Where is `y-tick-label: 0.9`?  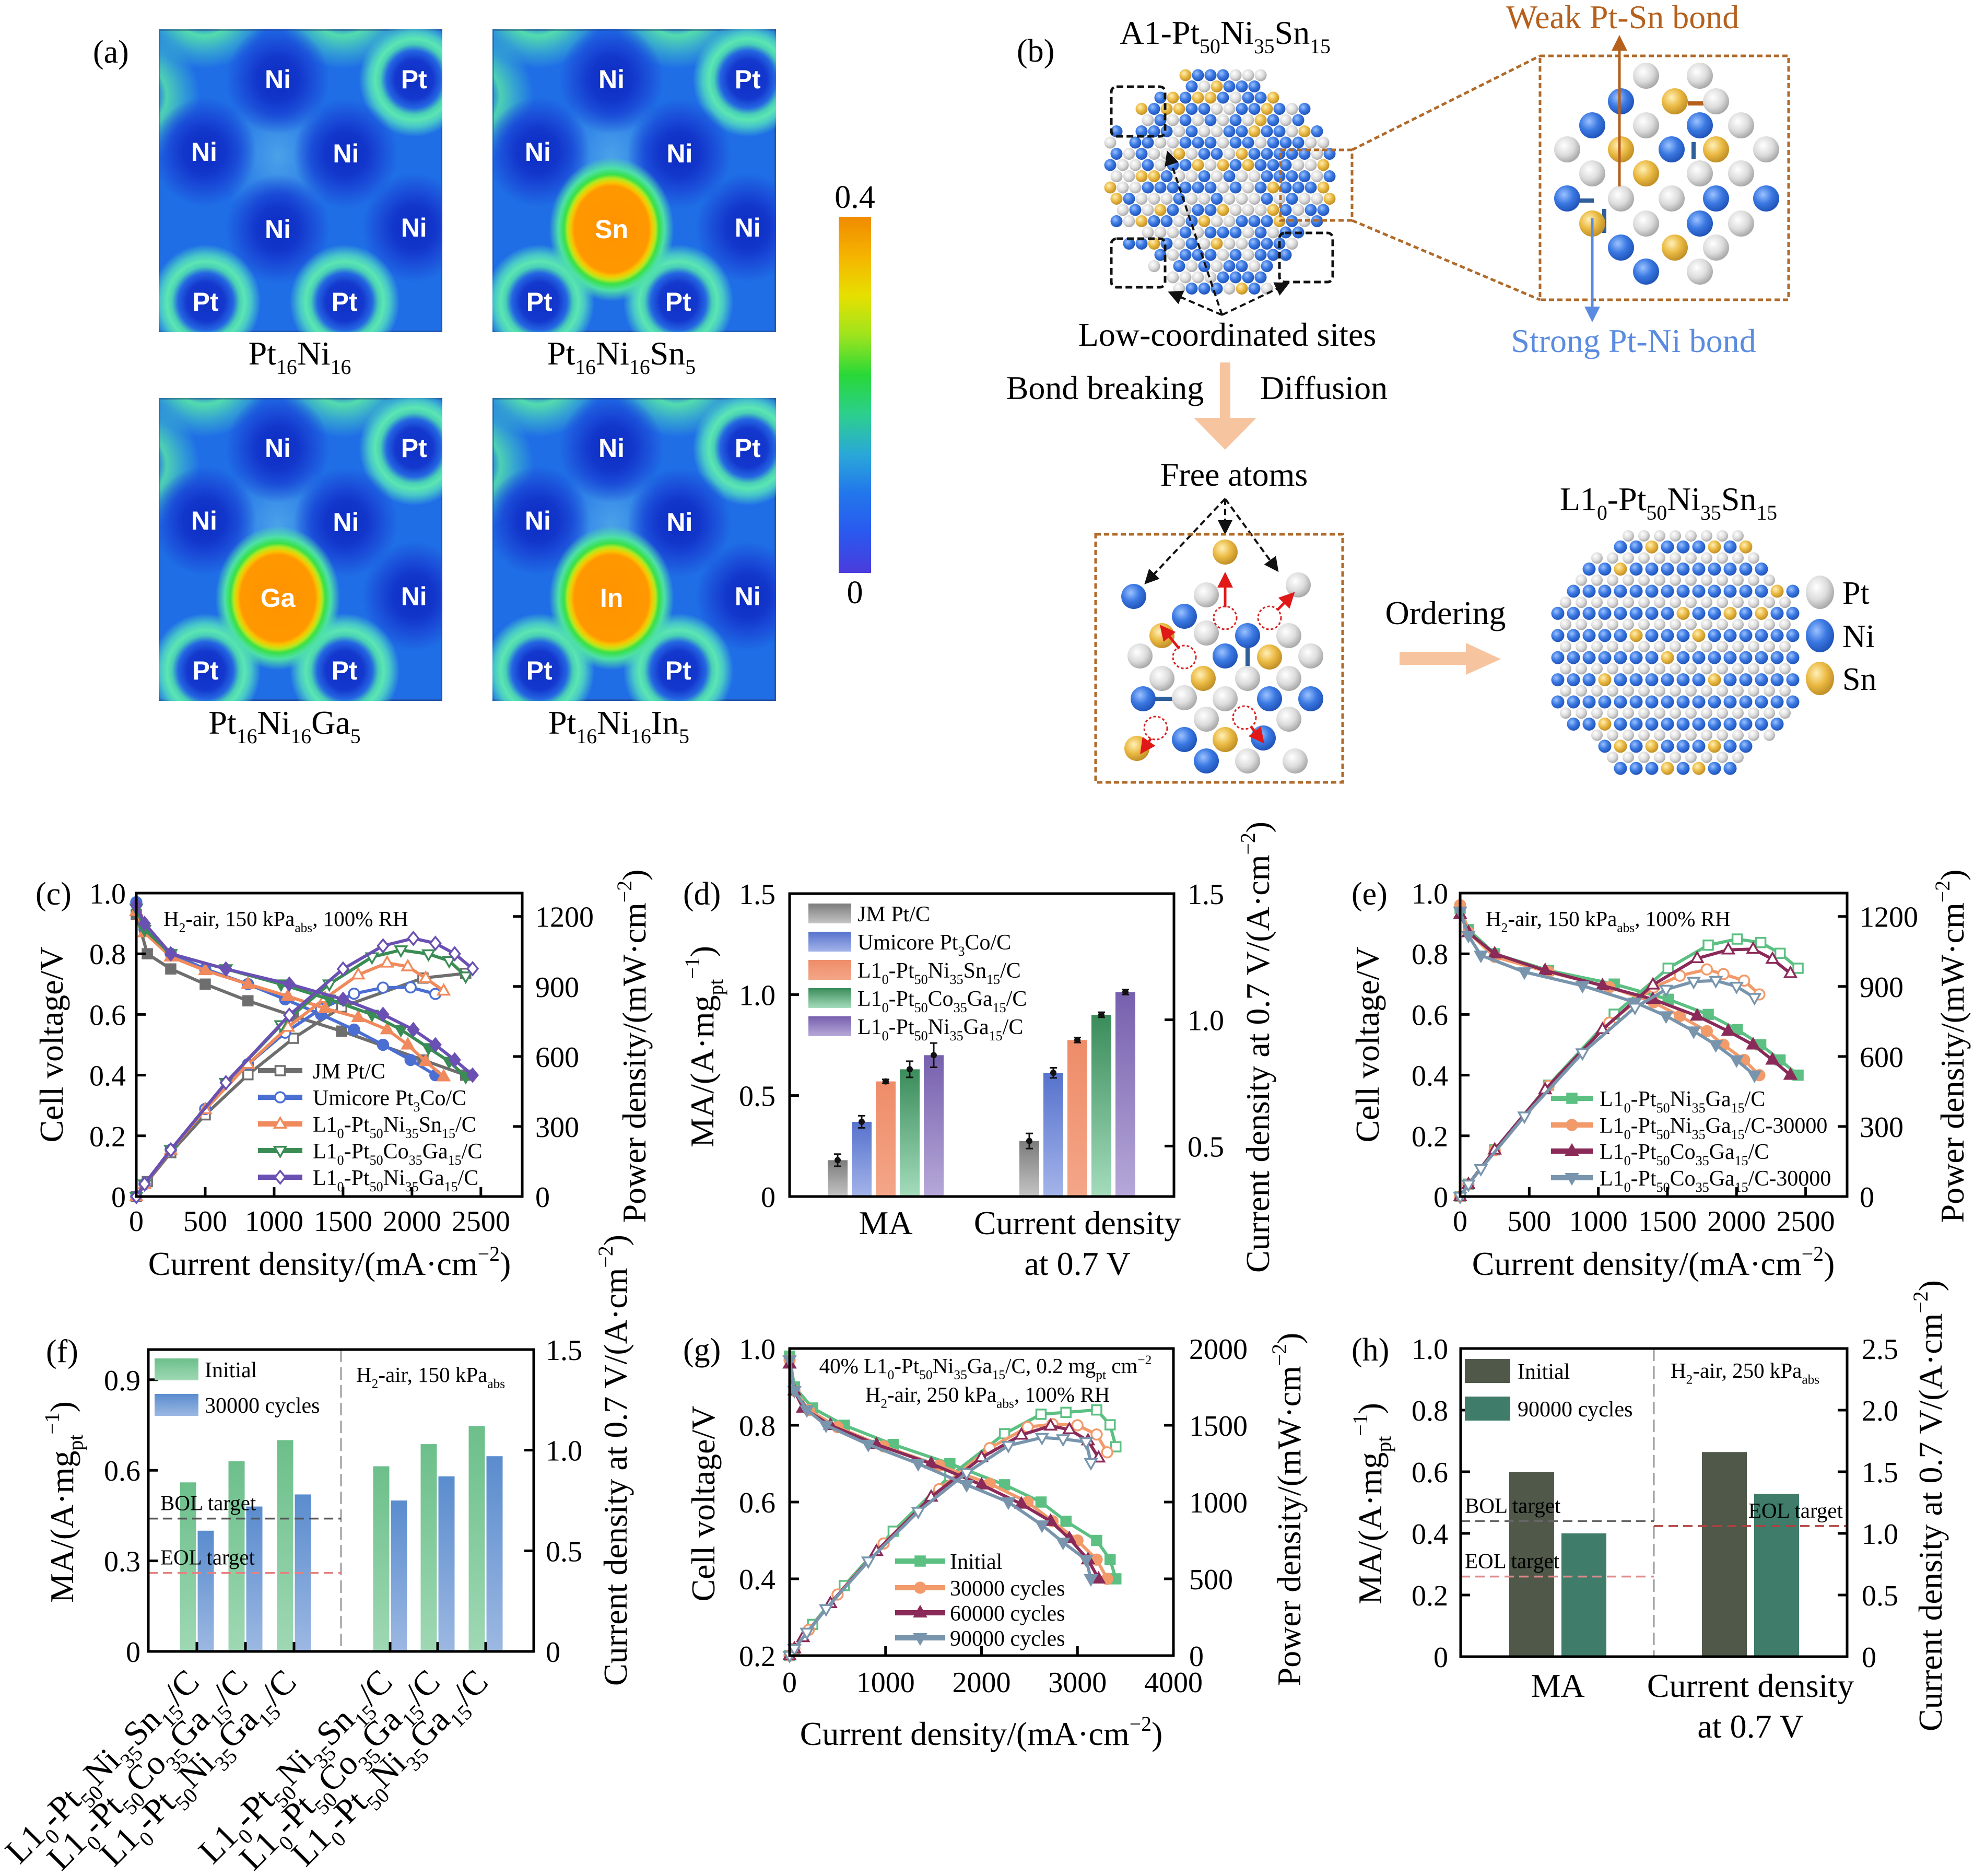
y-tick-label: 0.9 is located at coordinates (122, 1381).